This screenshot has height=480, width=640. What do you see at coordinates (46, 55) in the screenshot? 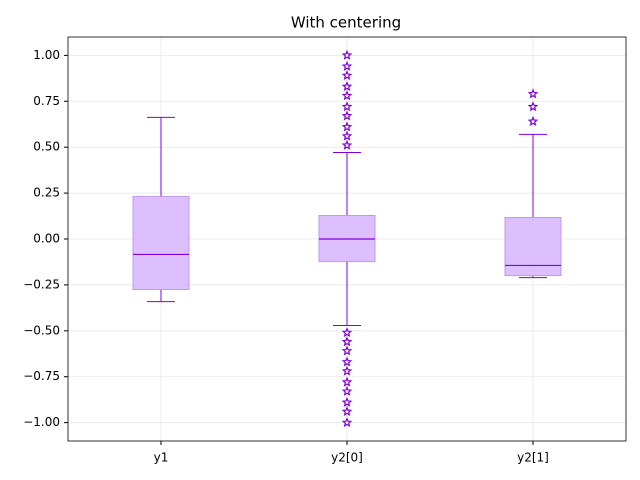
I see `y-tick-label: 1.00` at bounding box center [46, 55].